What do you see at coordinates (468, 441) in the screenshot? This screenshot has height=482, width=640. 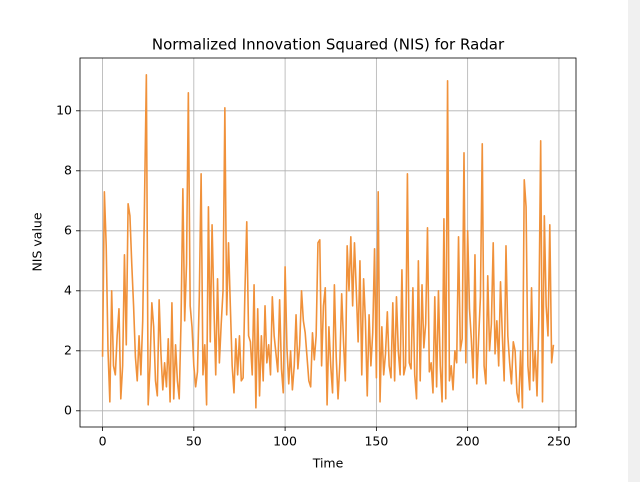 I see `x-tick-label: 200` at bounding box center [468, 441].